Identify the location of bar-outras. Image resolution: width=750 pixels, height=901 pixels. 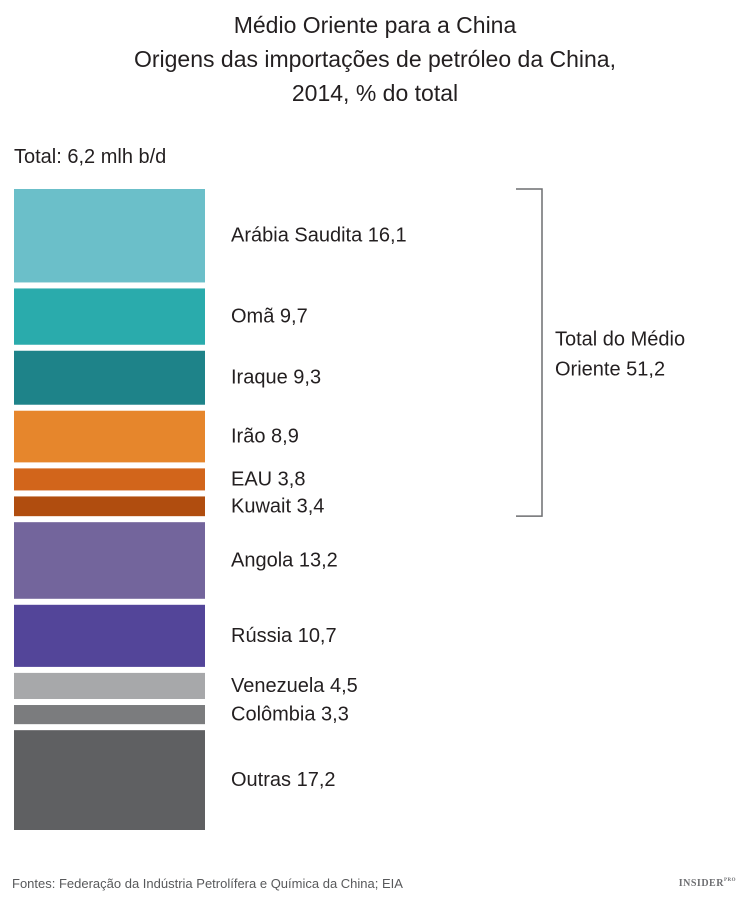
(109, 780).